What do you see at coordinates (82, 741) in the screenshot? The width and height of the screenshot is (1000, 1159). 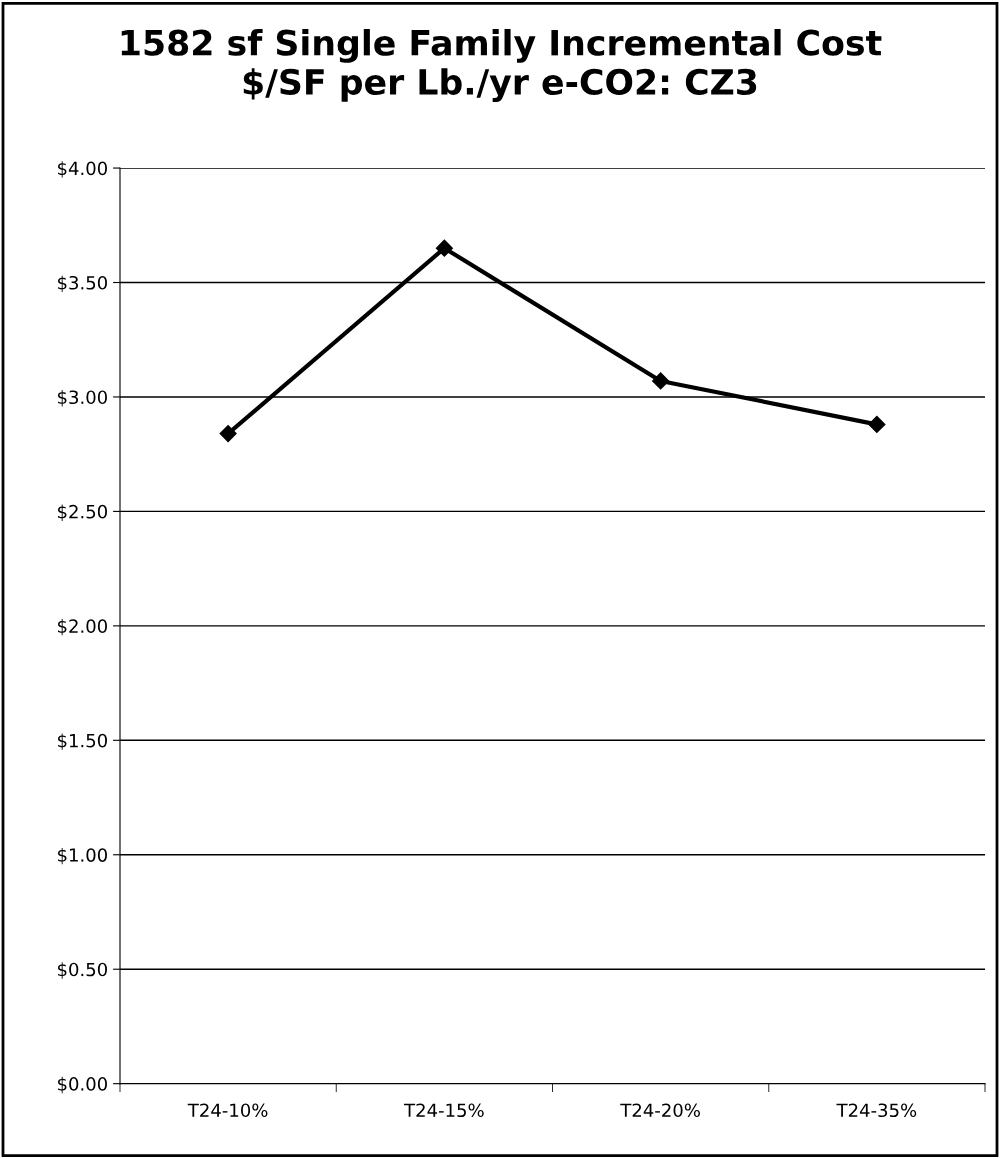 I see `y-tick-label: $1.50` at bounding box center [82, 741].